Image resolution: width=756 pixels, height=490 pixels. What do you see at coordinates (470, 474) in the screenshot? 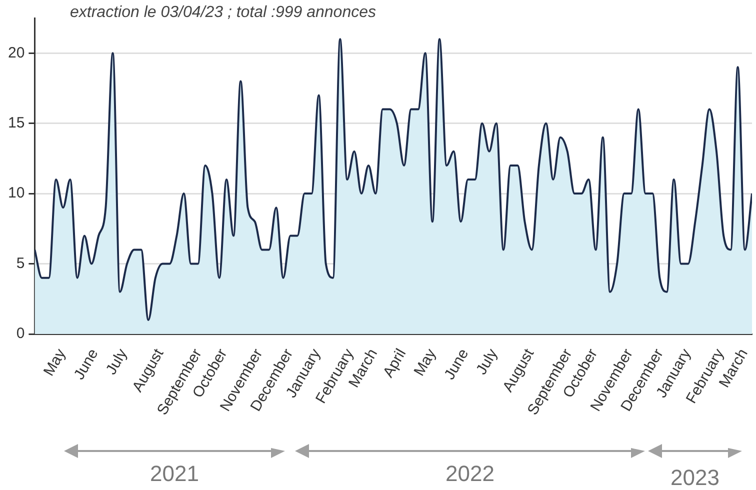
I see `text: 2022` at bounding box center [470, 474].